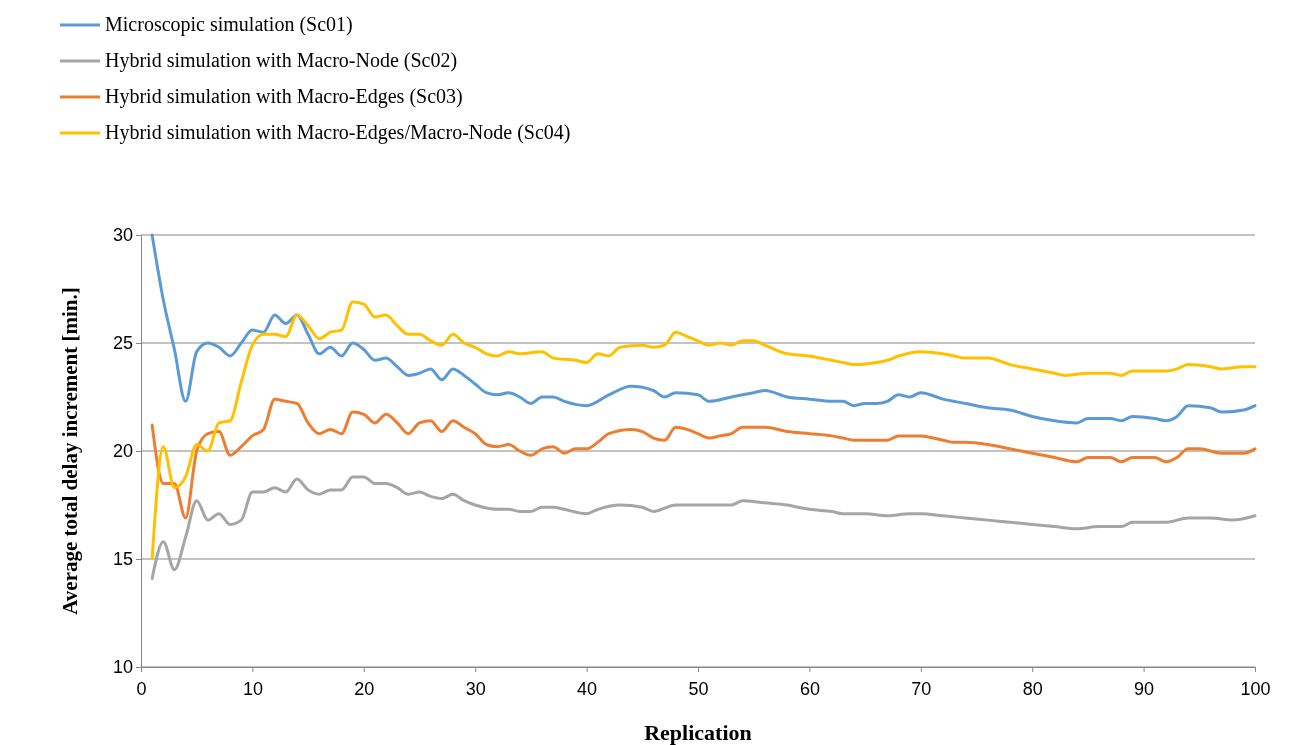 Image resolution: width=1290 pixels, height=745 pixels. What do you see at coordinates (698, 688) in the screenshot?
I see `x-tick-label: 50` at bounding box center [698, 688].